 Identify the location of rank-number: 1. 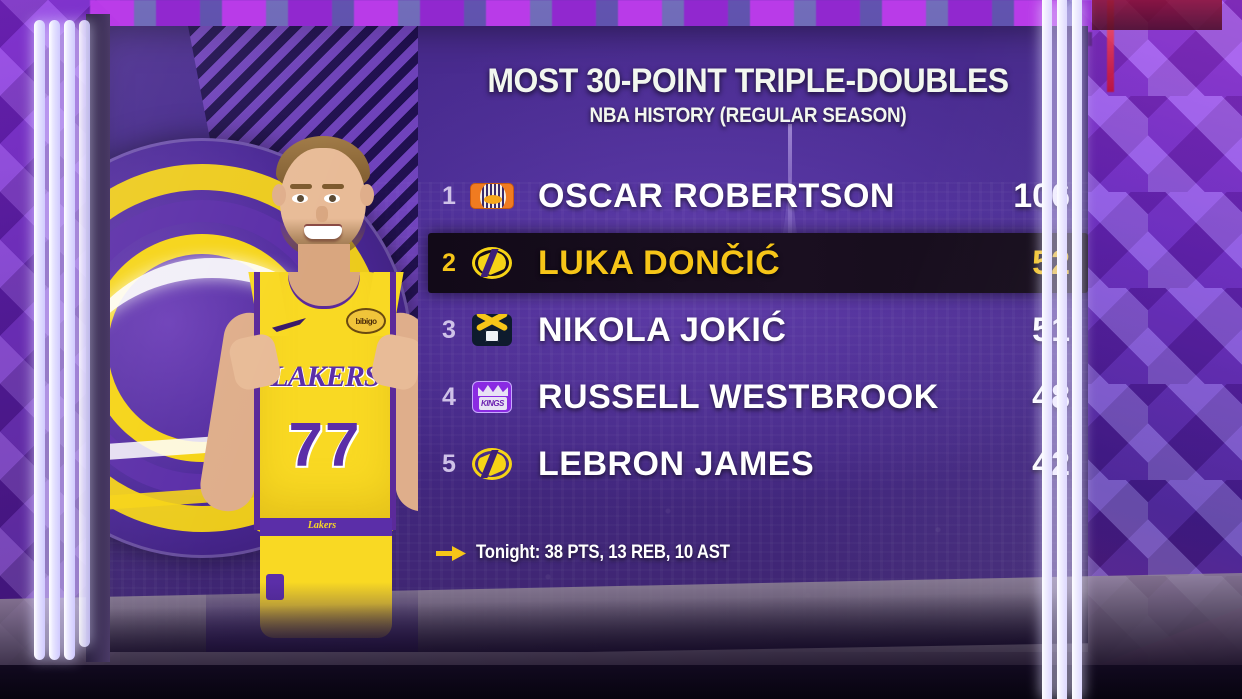
(449, 195).